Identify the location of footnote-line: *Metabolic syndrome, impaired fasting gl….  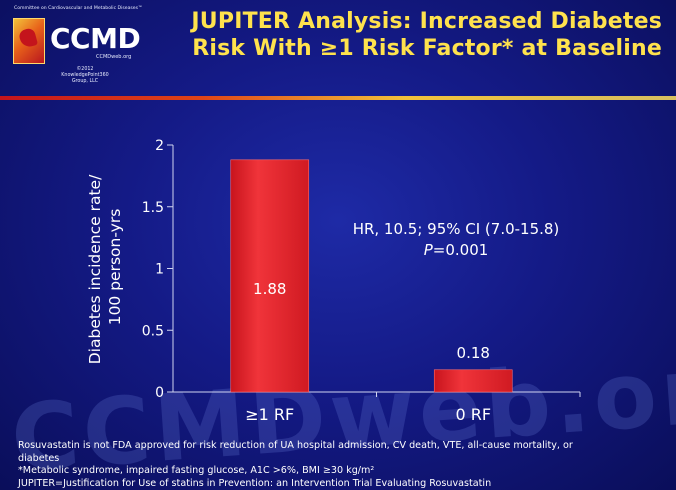
(196, 470).